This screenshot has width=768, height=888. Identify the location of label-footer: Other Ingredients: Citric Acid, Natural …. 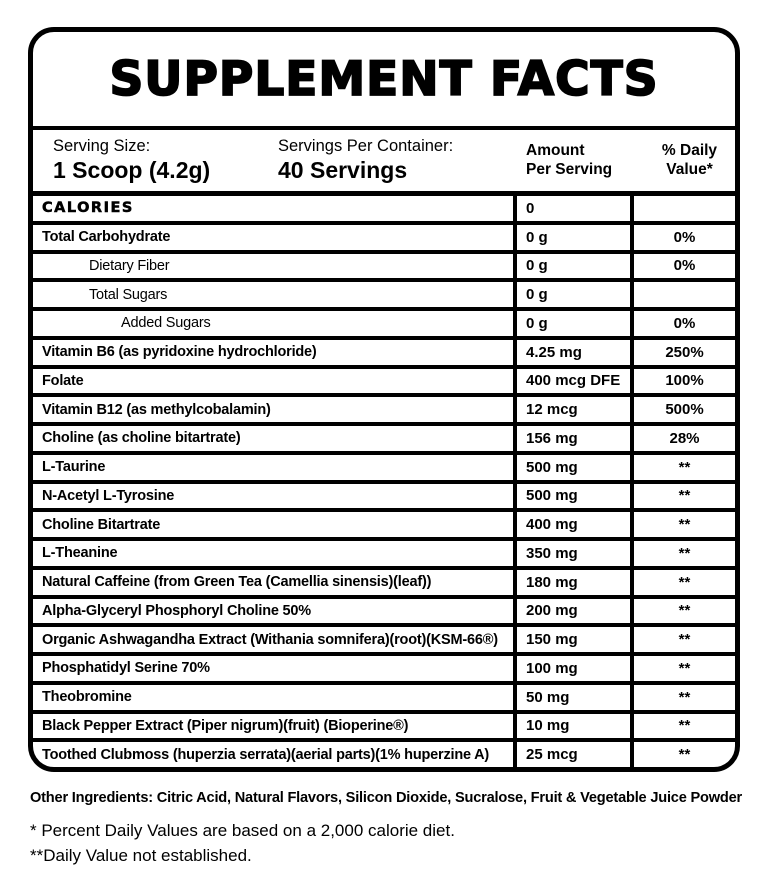
(388, 829).